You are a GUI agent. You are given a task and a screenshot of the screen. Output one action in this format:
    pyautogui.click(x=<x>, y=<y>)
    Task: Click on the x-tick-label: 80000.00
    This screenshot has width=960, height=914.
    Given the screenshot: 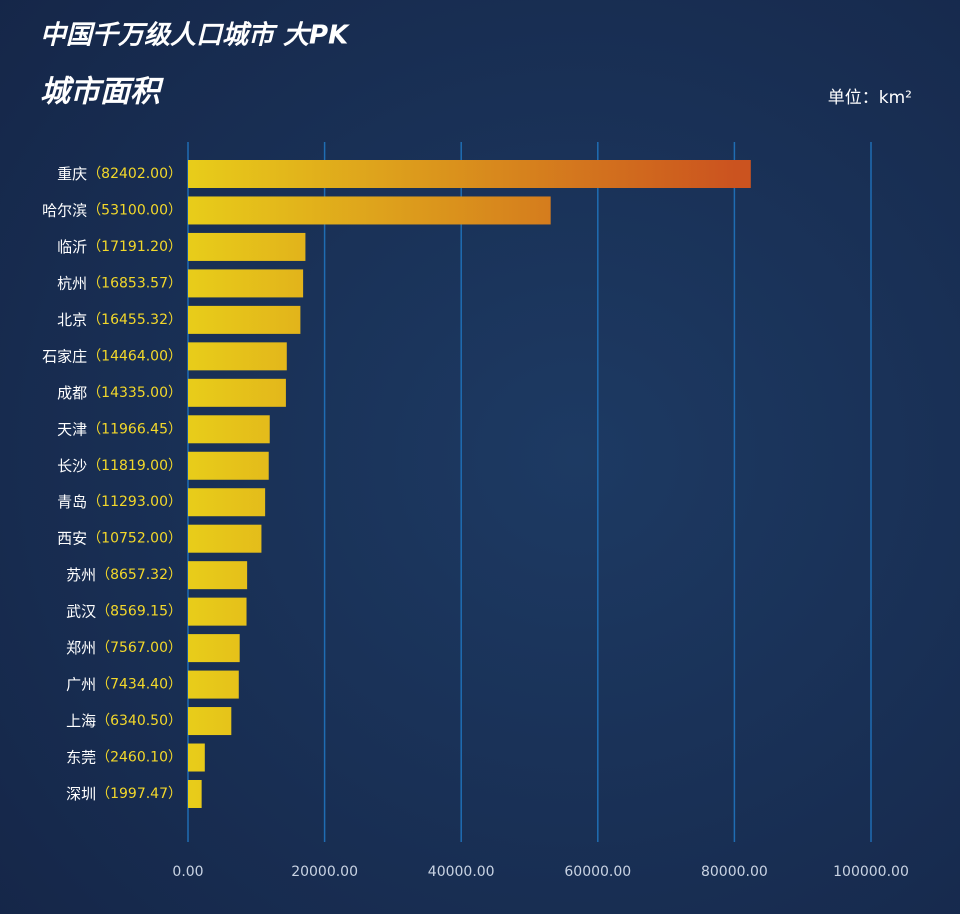 What is the action you would take?
    pyautogui.click(x=734, y=872)
    